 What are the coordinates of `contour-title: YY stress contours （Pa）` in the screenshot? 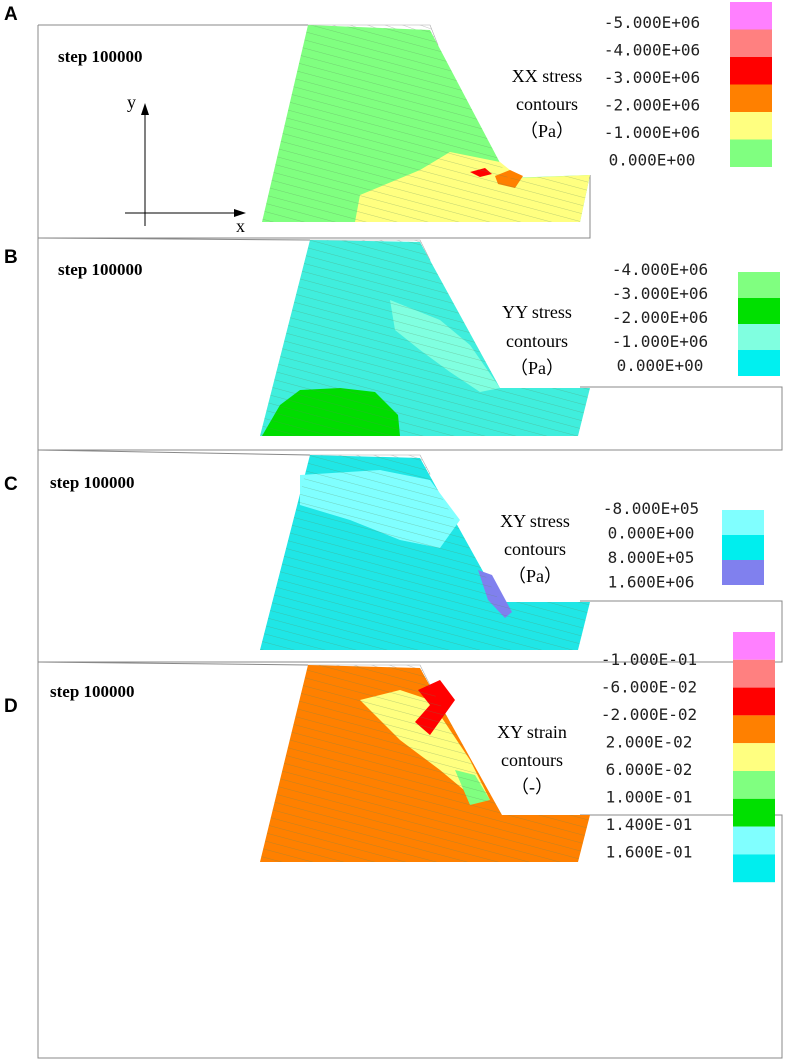 It's located at (537, 340).